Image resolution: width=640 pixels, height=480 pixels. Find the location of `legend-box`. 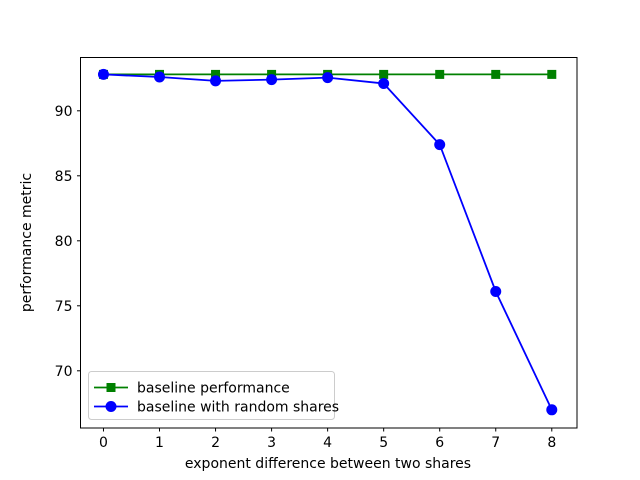

legend-box is located at coordinates (211, 395).